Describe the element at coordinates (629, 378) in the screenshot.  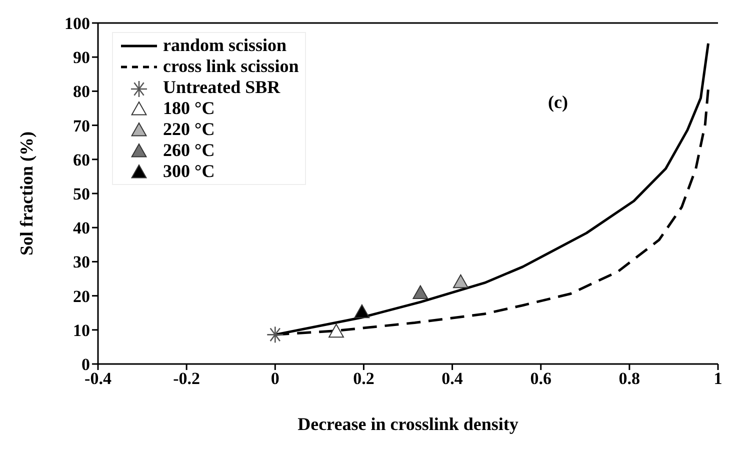
I see `x-tick-label: 0.8` at that location.